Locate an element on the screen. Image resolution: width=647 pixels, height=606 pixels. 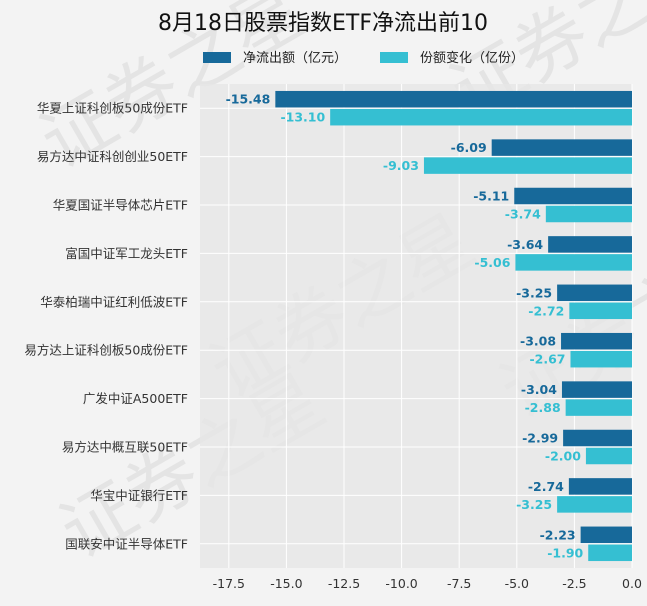
x-tick-label: -15.0 is located at coordinates (286, 583).